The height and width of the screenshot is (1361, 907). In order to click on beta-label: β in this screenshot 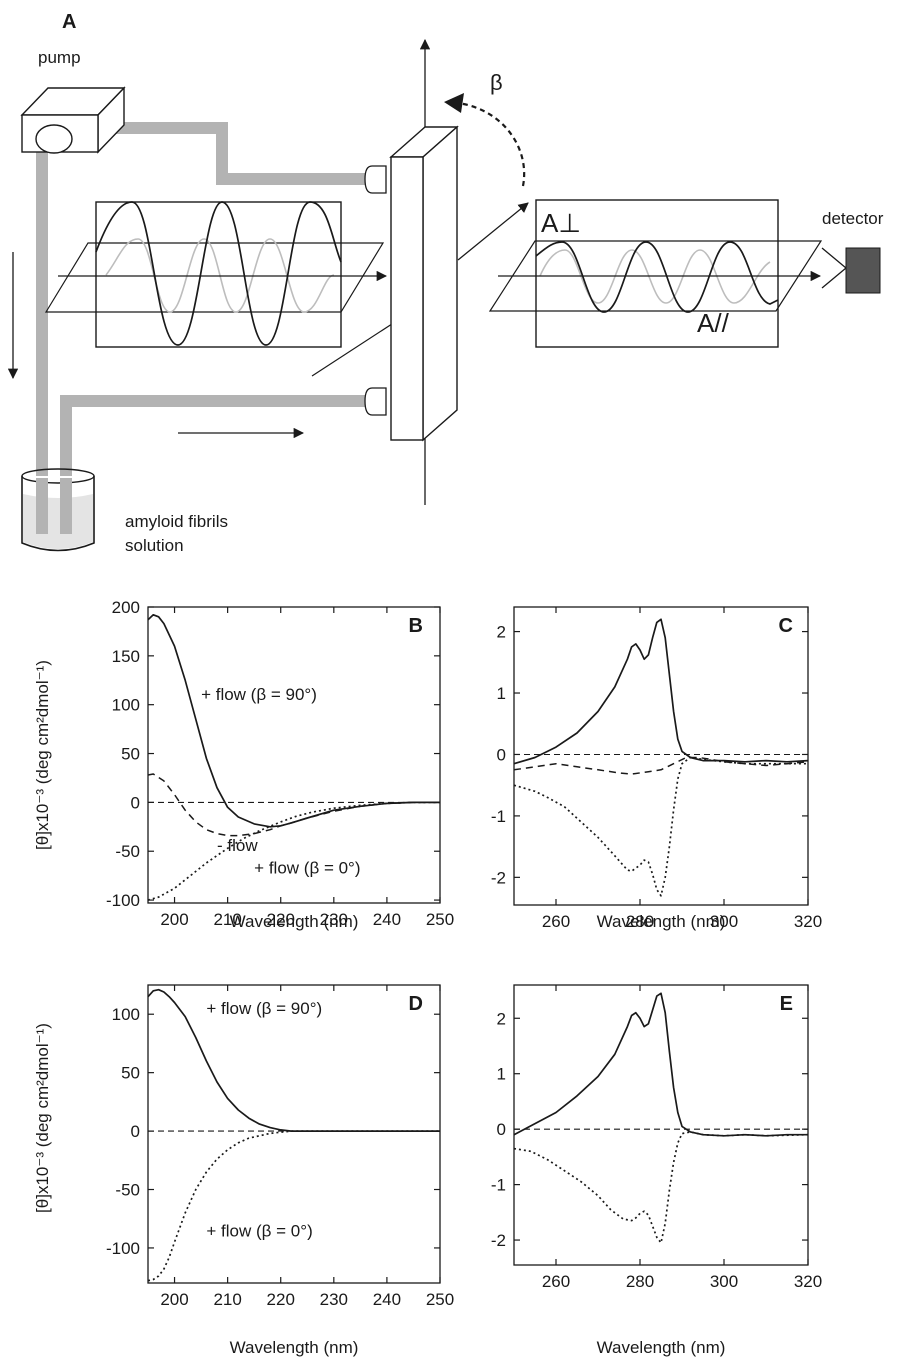, I will do `click(496, 82)`.